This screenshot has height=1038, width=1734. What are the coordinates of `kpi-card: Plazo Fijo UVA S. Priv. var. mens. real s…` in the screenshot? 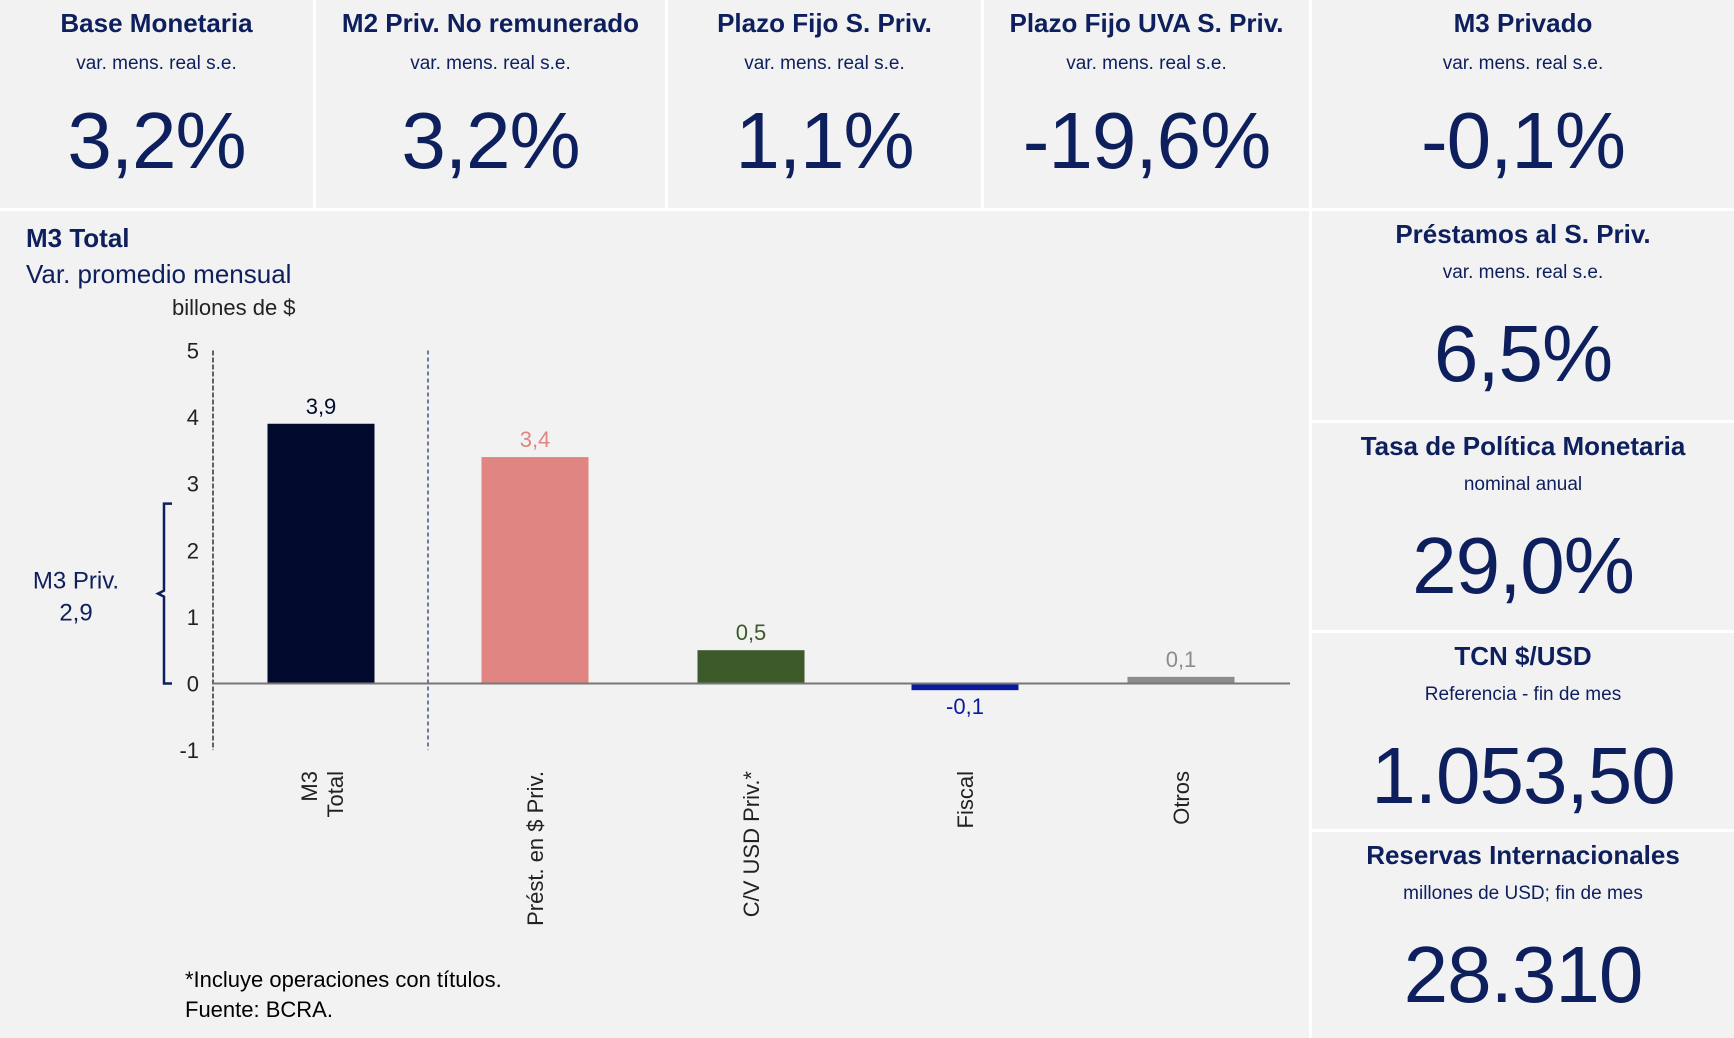 It's located at (1146, 104).